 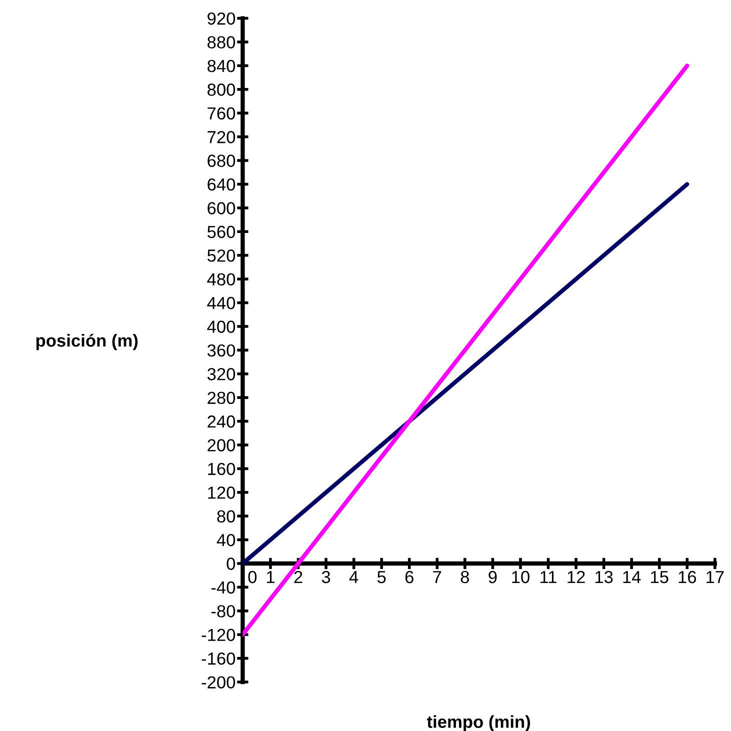 What do you see at coordinates (222, 42) in the screenshot?
I see `y-tick-label: 880` at bounding box center [222, 42].